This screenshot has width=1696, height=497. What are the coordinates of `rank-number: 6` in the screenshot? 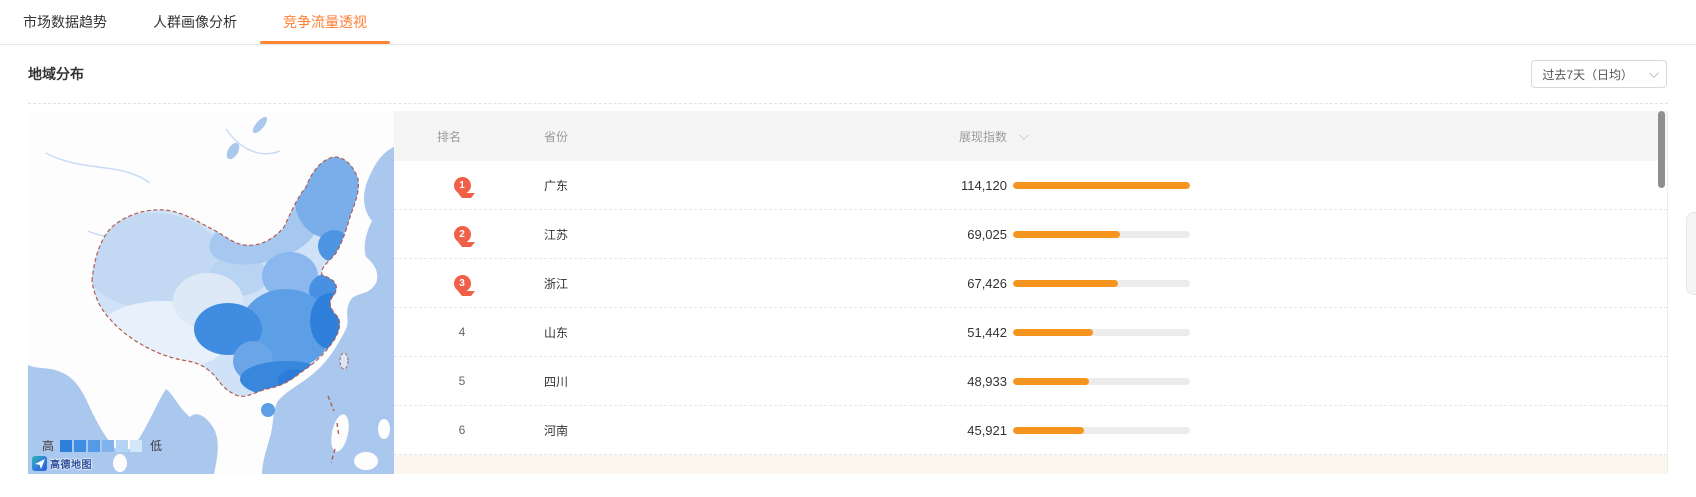 It's located at (462, 430).